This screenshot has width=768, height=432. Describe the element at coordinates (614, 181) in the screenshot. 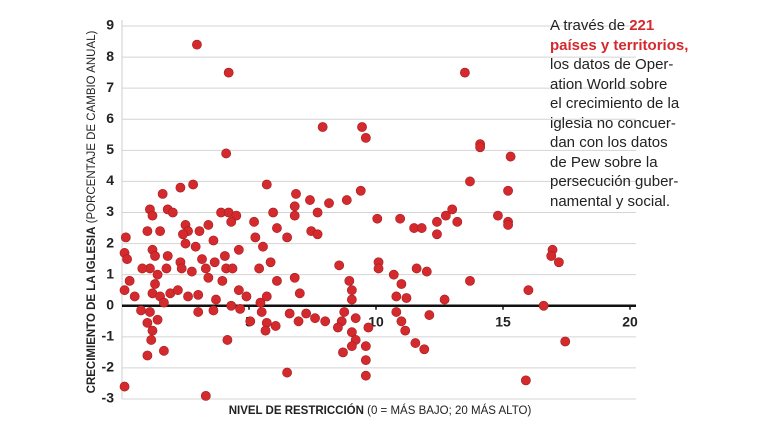

I see `annotation-line: persecución guber-` at that location.